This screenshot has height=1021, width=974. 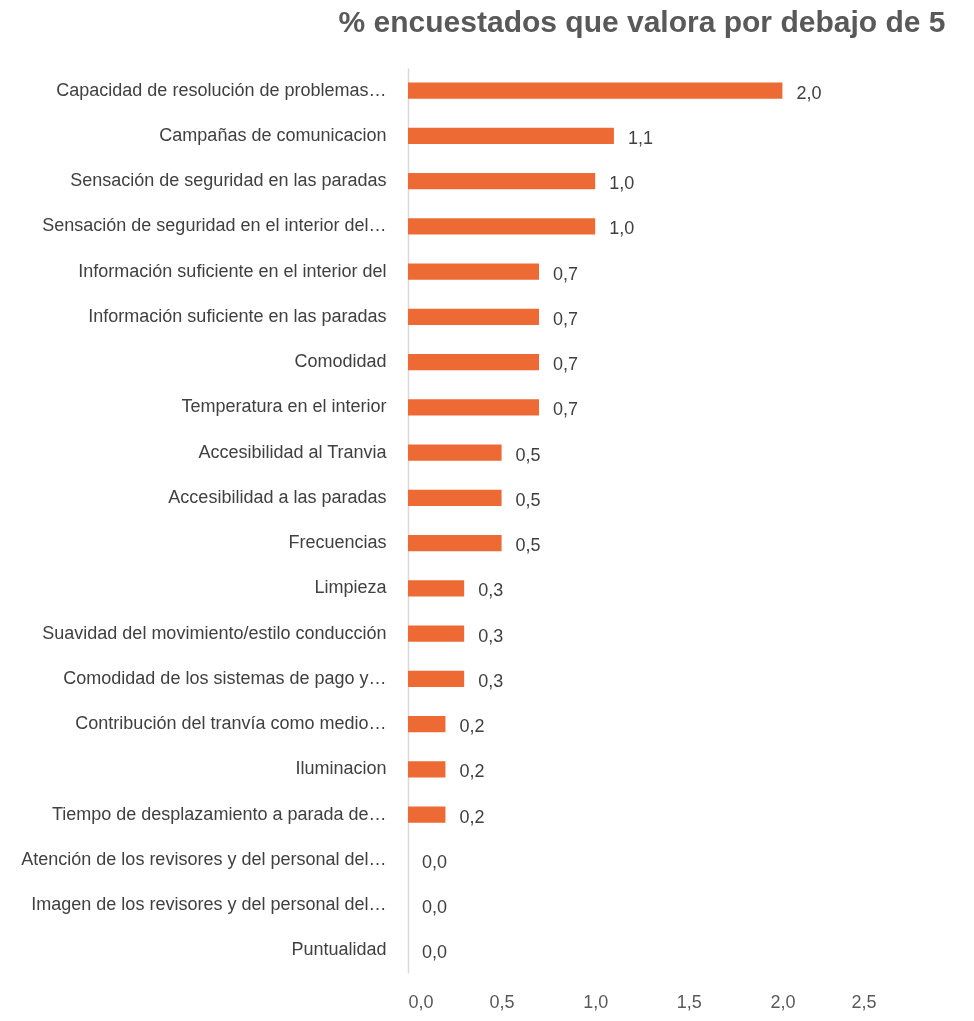 What do you see at coordinates (809, 92) in the screenshot?
I see `data-label: 2,0` at bounding box center [809, 92].